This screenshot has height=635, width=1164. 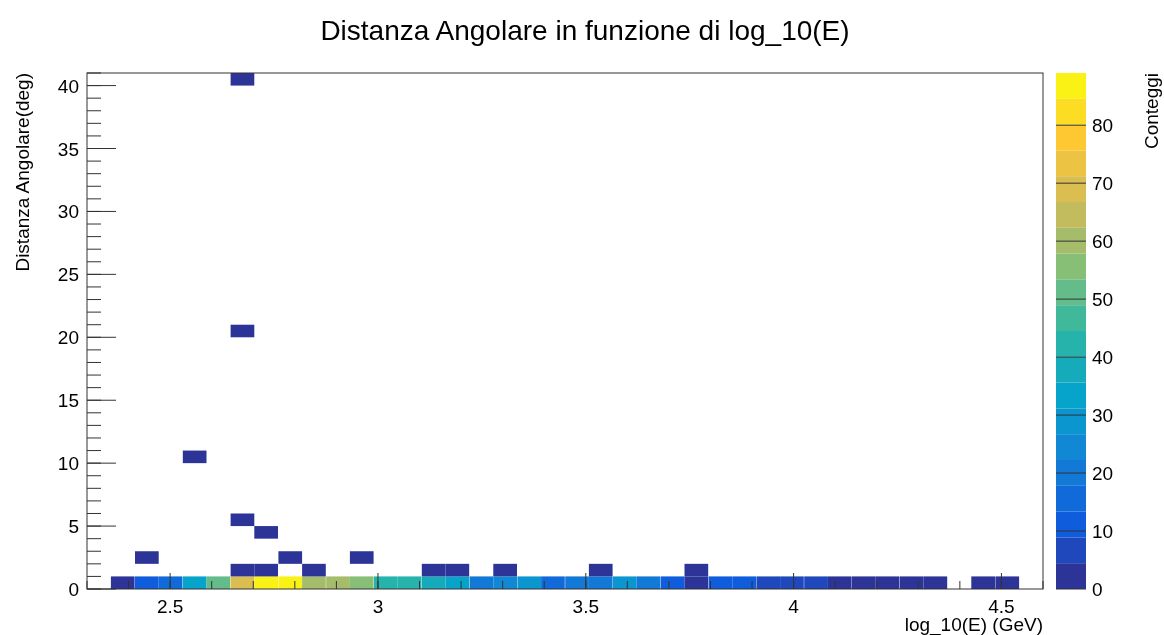 What do you see at coordinates (1001, 606) in the screenshot?
I see `x-tick-label: 4.5` at bounding box center [1001, 606].